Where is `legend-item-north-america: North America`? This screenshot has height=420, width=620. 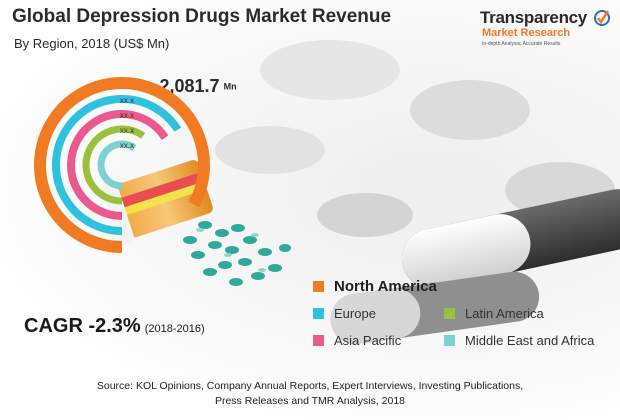 legend-item-north-america: North America is located at coordinates (375, 286).